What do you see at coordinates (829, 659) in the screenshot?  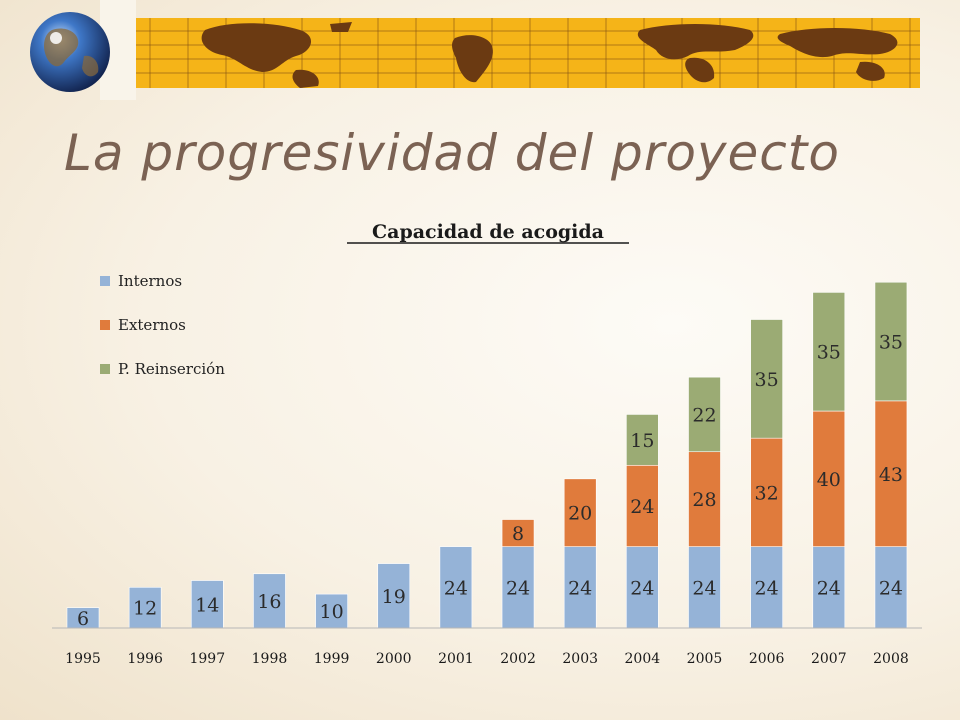 I see `x-tick-2007: 2007` at bounding box center [829, 659].